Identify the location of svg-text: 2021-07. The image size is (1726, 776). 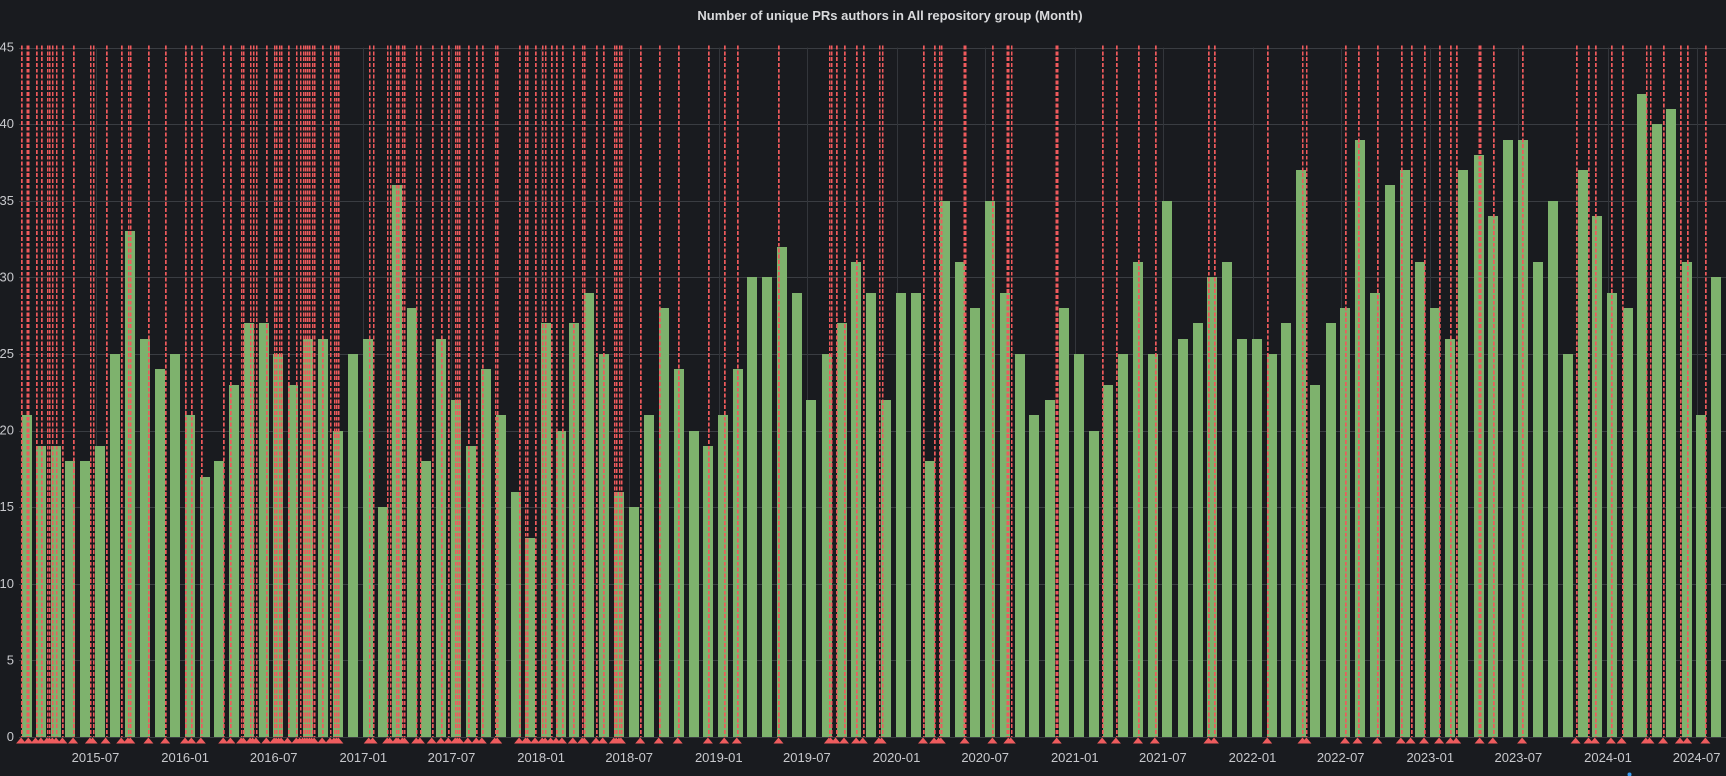
(1163, 757).